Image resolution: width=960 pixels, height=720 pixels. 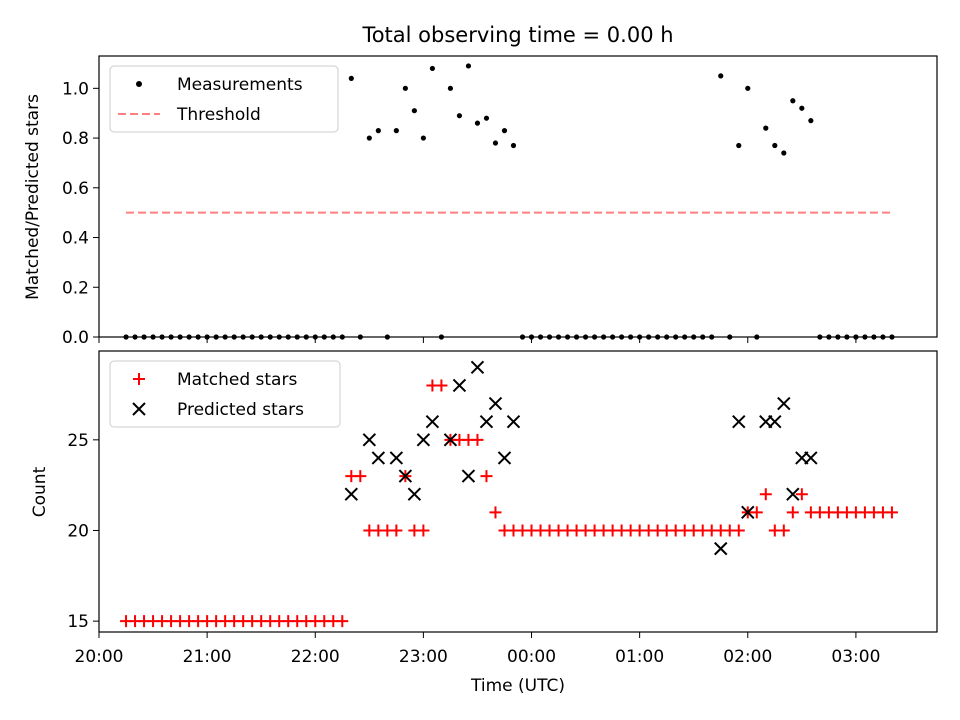 What do you see at coordinates (240, 410) in the screenshot?
I see `legend-predicted-label: Predicted stars` at bounding box center [240, 410].